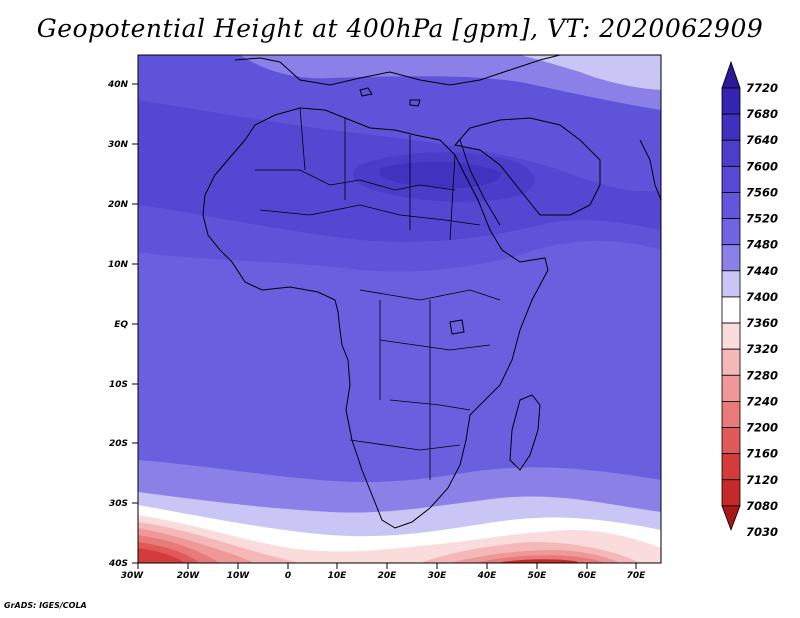 This screenshot has width=800, height=618. I want to click on lon-label: 60E, so click(588, 576).